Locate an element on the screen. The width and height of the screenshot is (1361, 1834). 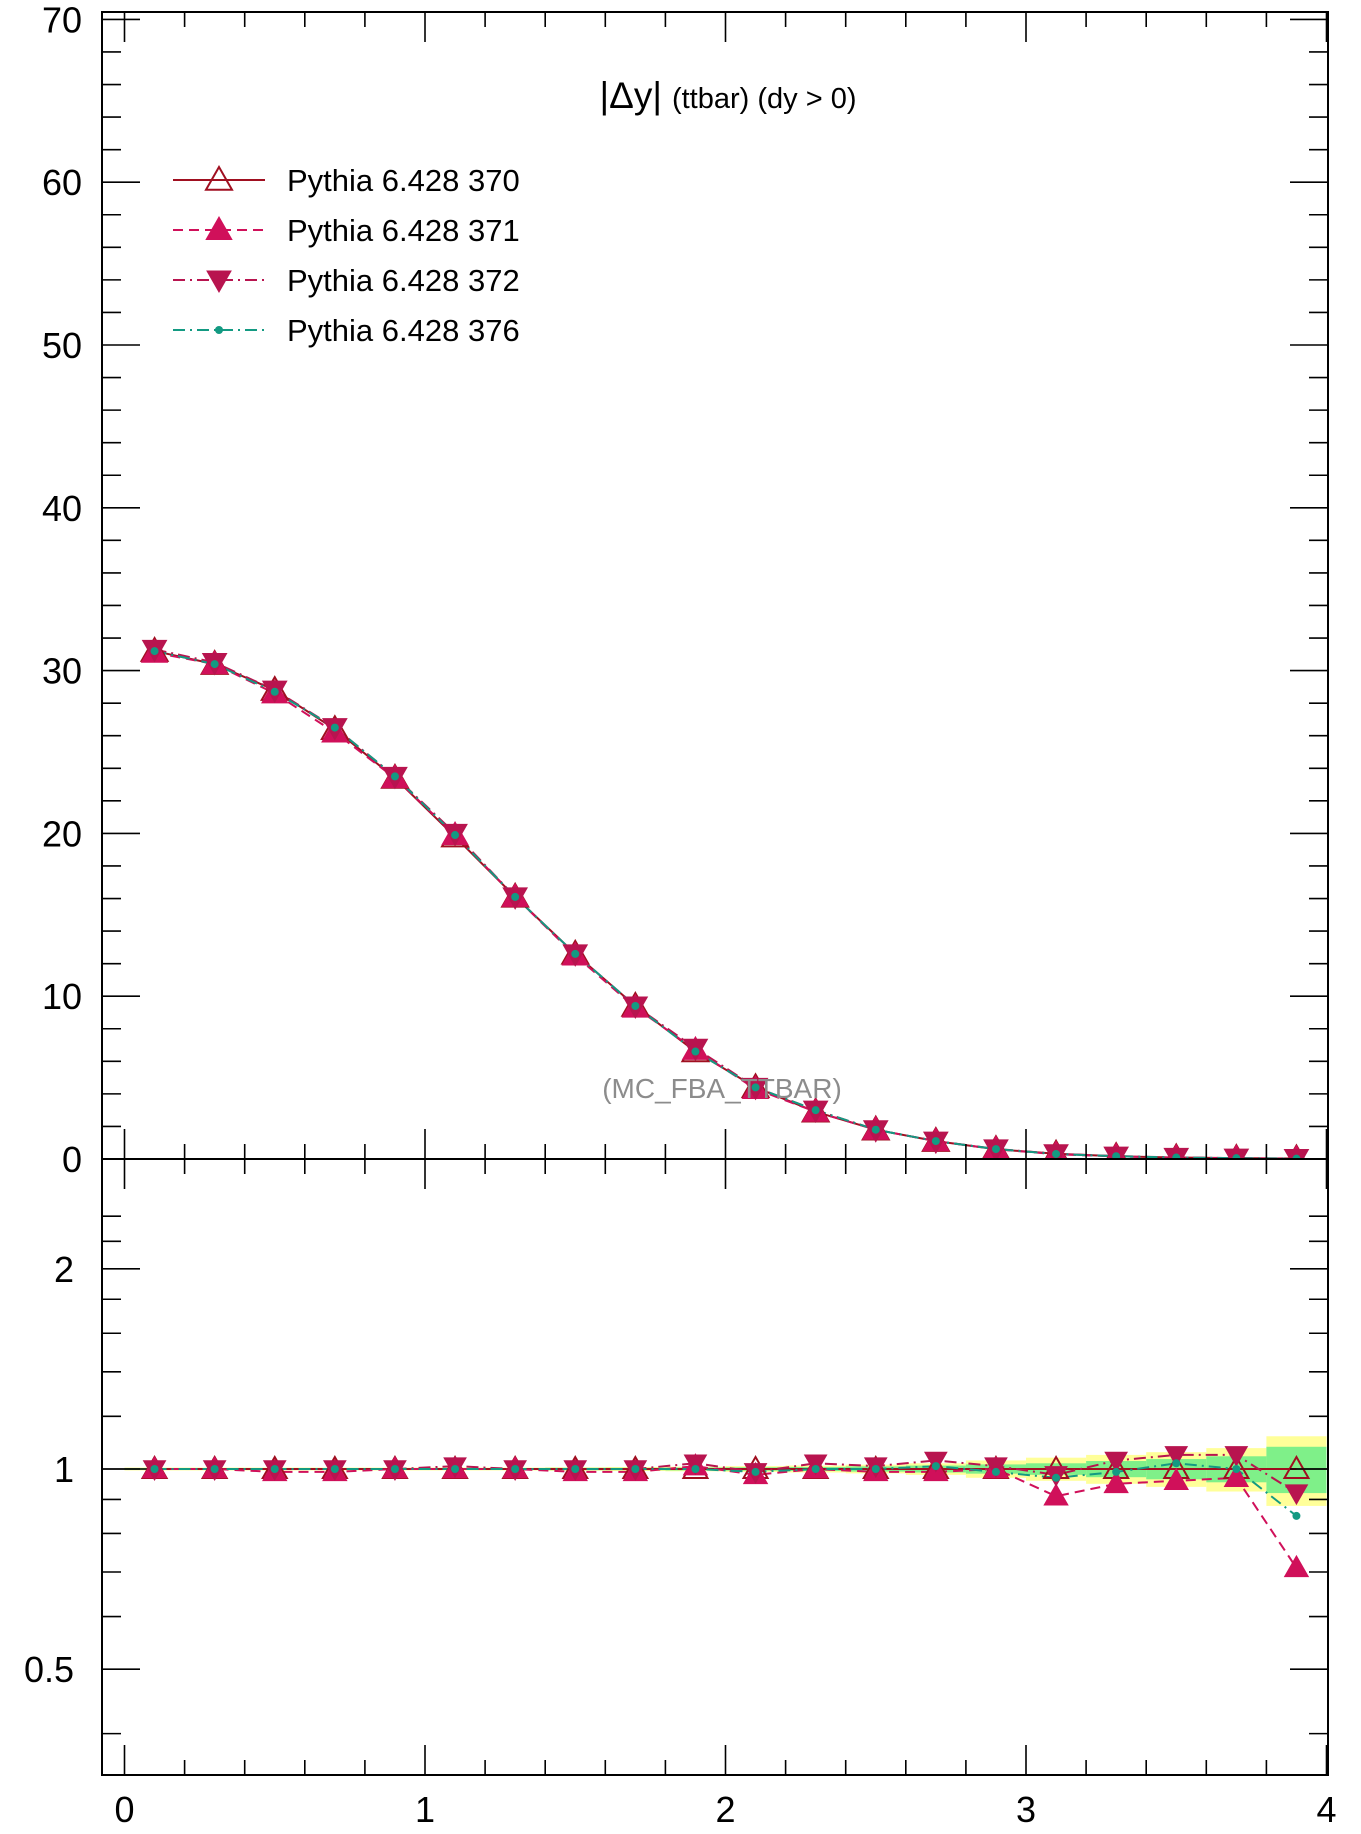
x-tick-label: 3 is located at coordinates (1026, 1809).